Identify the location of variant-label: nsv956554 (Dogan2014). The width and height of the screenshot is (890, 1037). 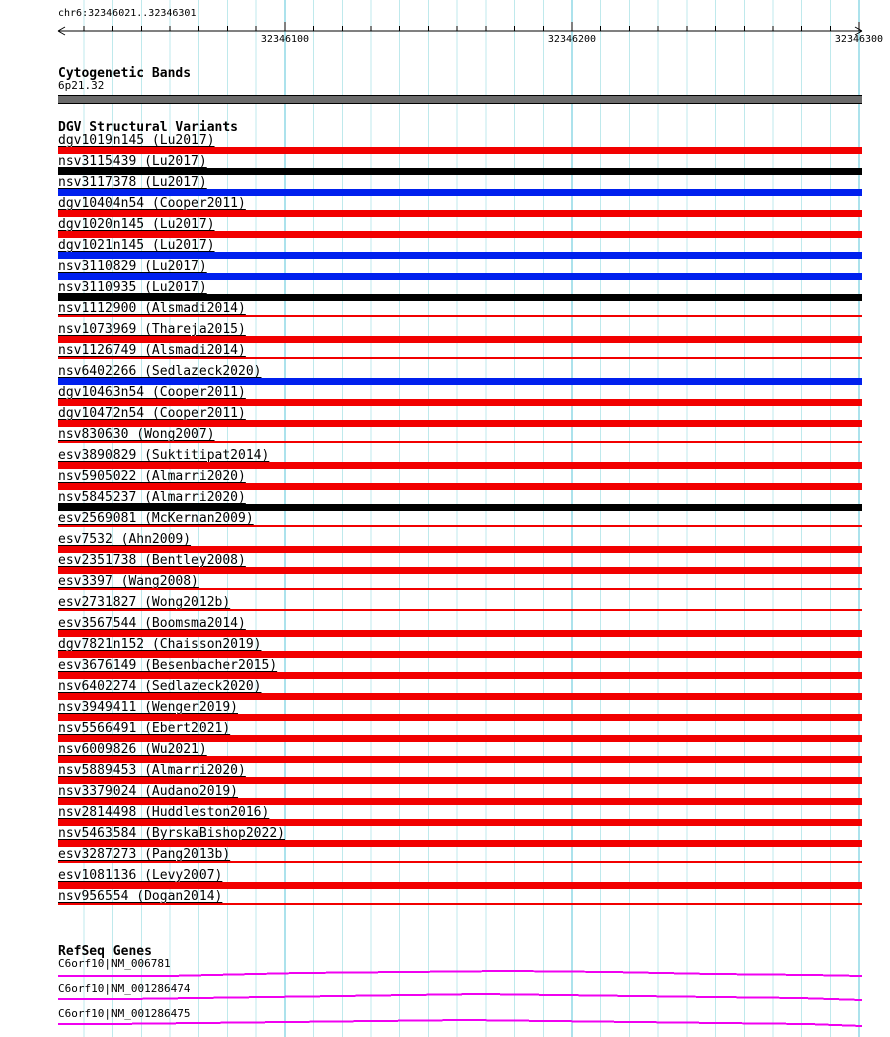
(140, 896).